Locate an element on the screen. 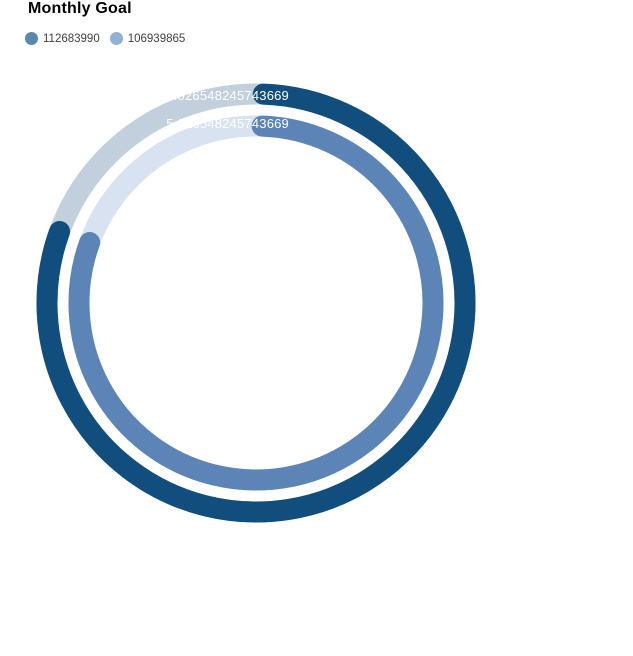 This screenshot has height=656, width=633. legend-label: 106939865 is located at coordinates (156, 38).